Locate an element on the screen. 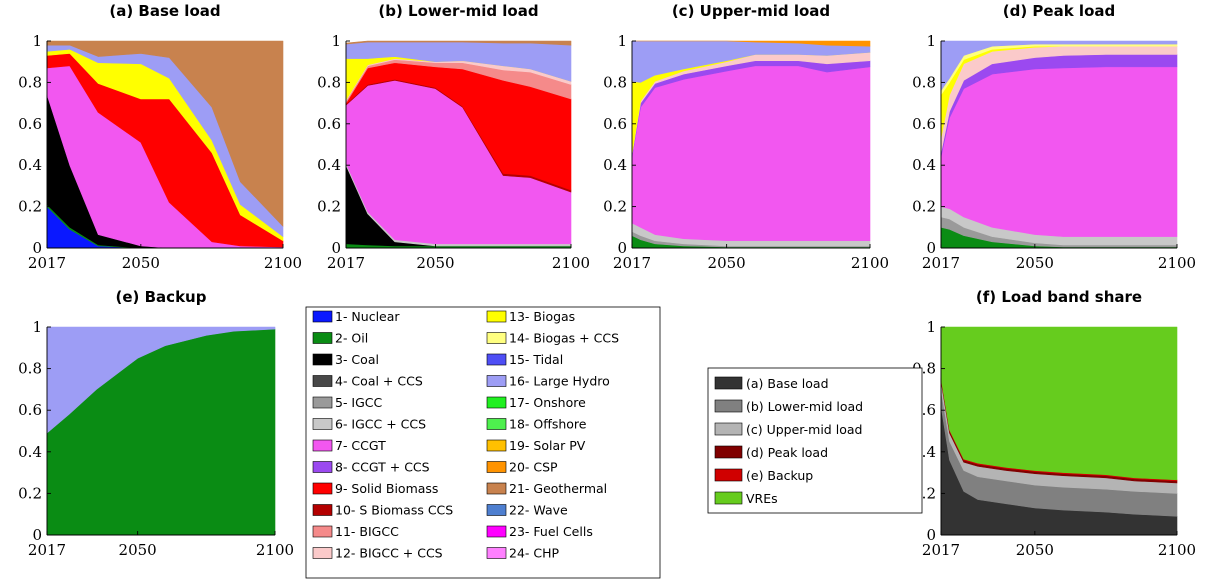 The image size is (1210, 585). legend-item-13-biogas: 13- Biogas is located at coordinates (530, 316).